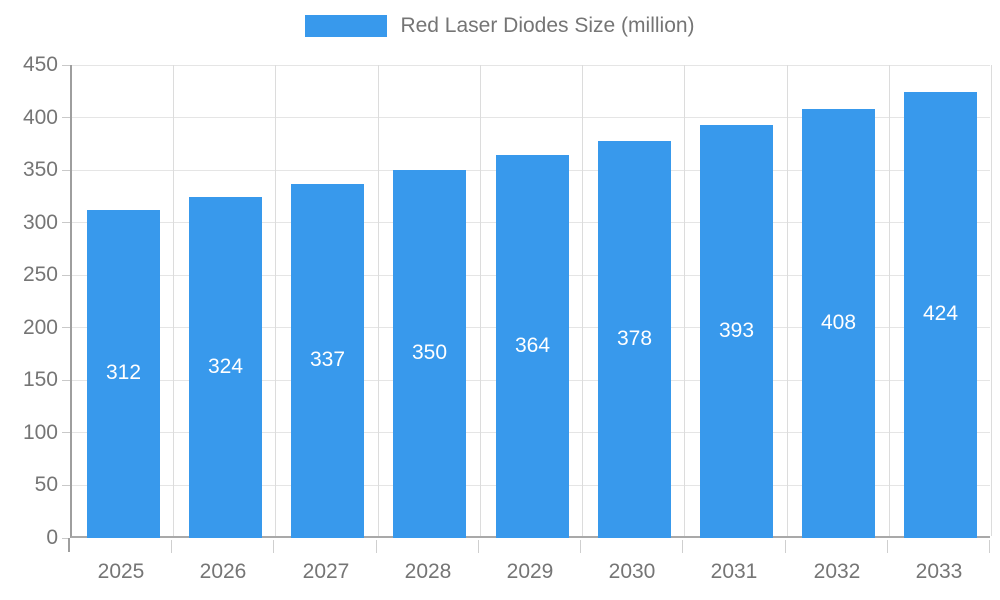 Image resolution: width=1000 pixels, height=600 pixels. I want to click on y-tick-label: 100, so click(40, 432).